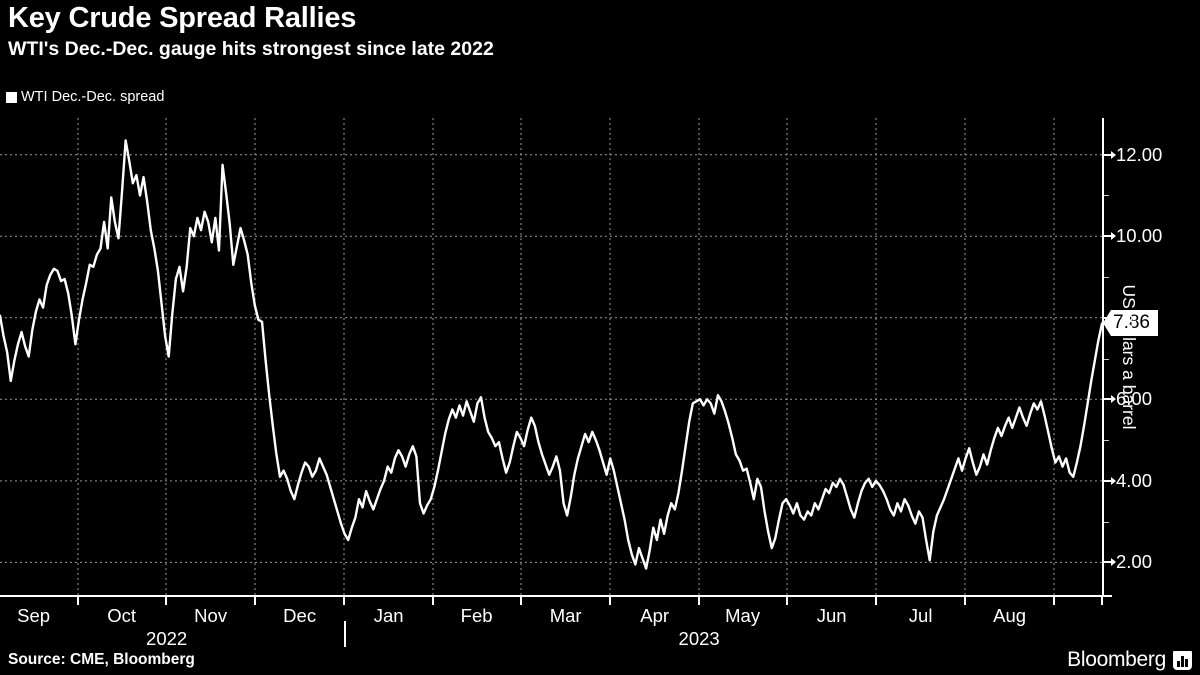  I want to click on x-axis-label: Nov, so click(211, 615).